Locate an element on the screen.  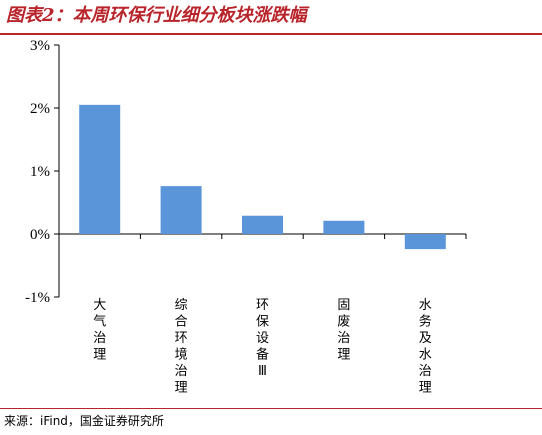
x-category-label: 固废治理 is located at coordinates (343, 330).